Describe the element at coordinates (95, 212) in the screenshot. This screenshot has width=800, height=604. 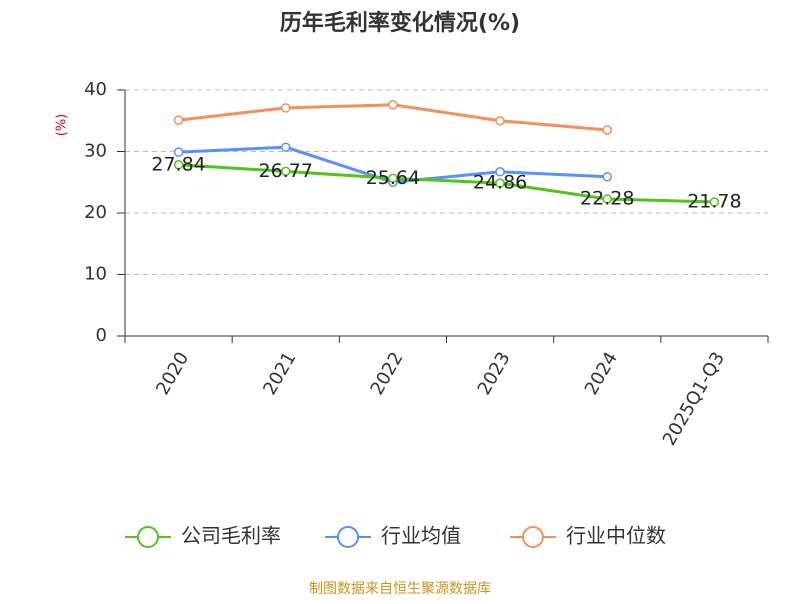
I see `y-tick-label: 20` at that location.